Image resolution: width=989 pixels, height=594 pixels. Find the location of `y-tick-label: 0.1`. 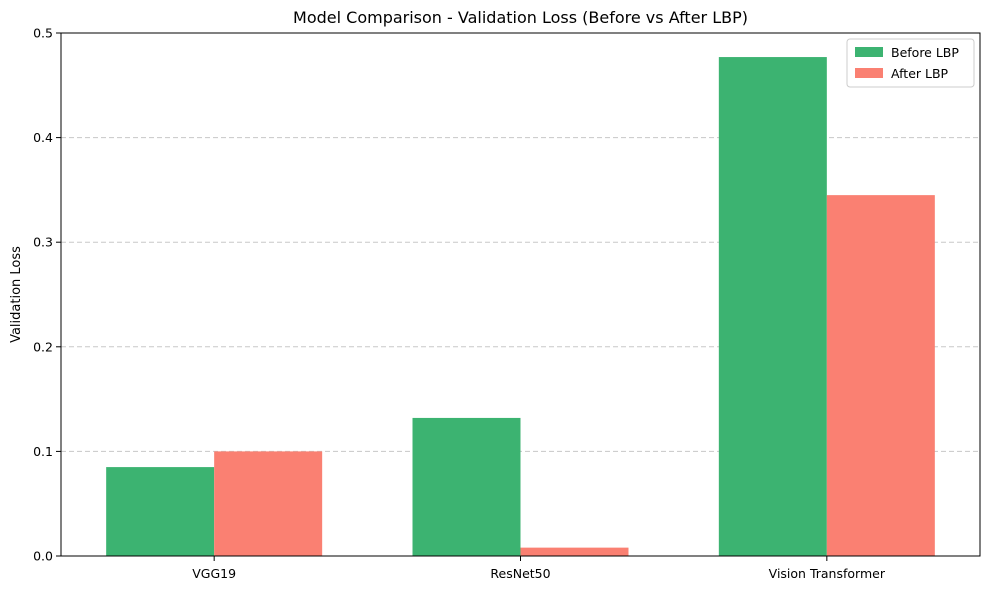

y-tick-label: 0.1 is located at coordinates (43, 451).